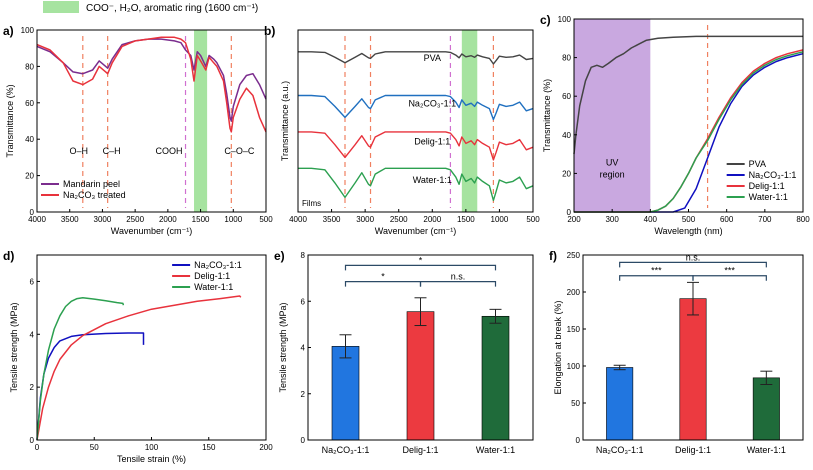 The width and height of the screenshot is (813, 470). What do you see at coordinates (553, 256) in the screenshot?
I see `panel-label-f: f)` at bounding box center [553, 256].